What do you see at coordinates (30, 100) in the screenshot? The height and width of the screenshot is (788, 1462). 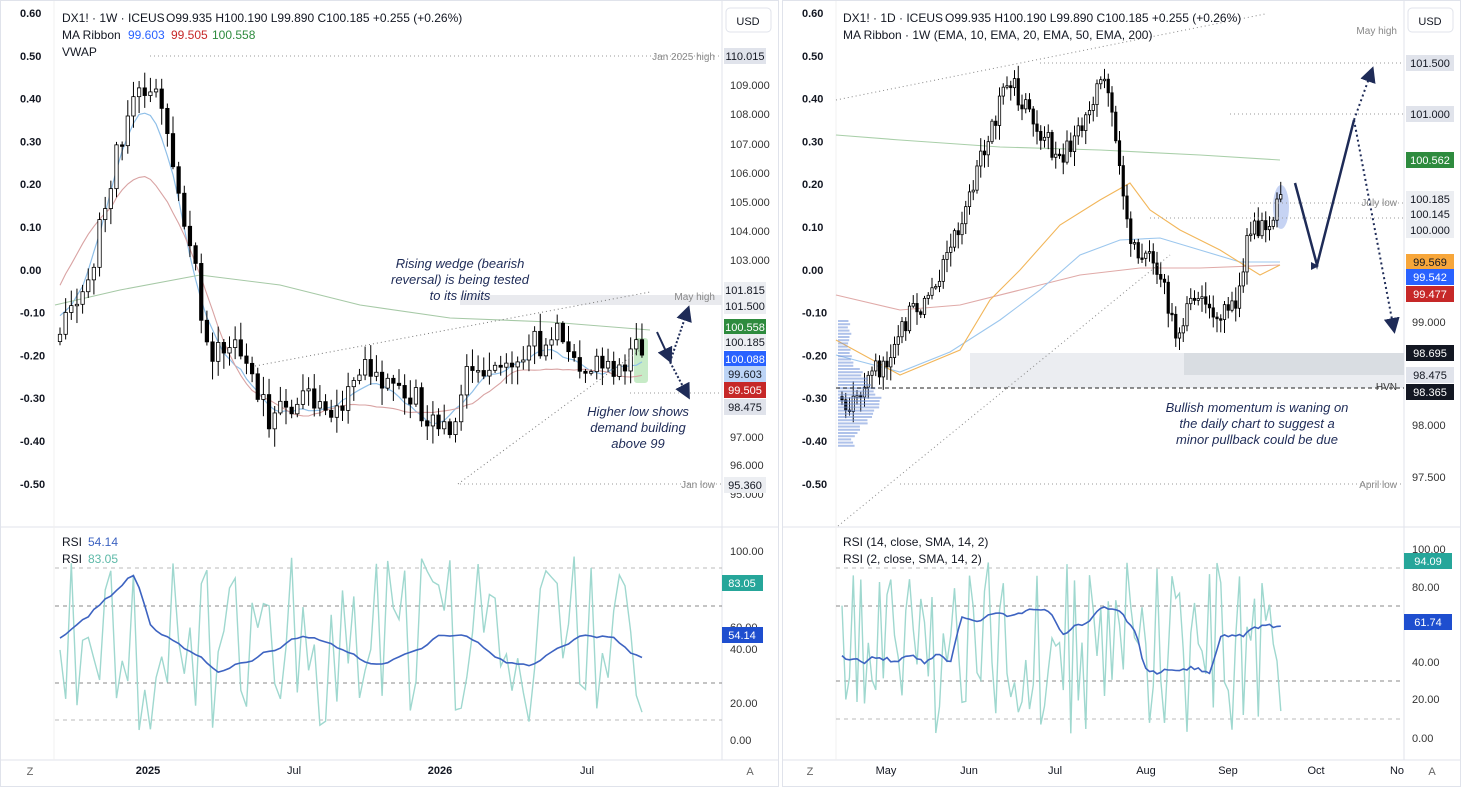 I see `left-left-axis-label-2: 0.40` at bounding box center [30, 100].